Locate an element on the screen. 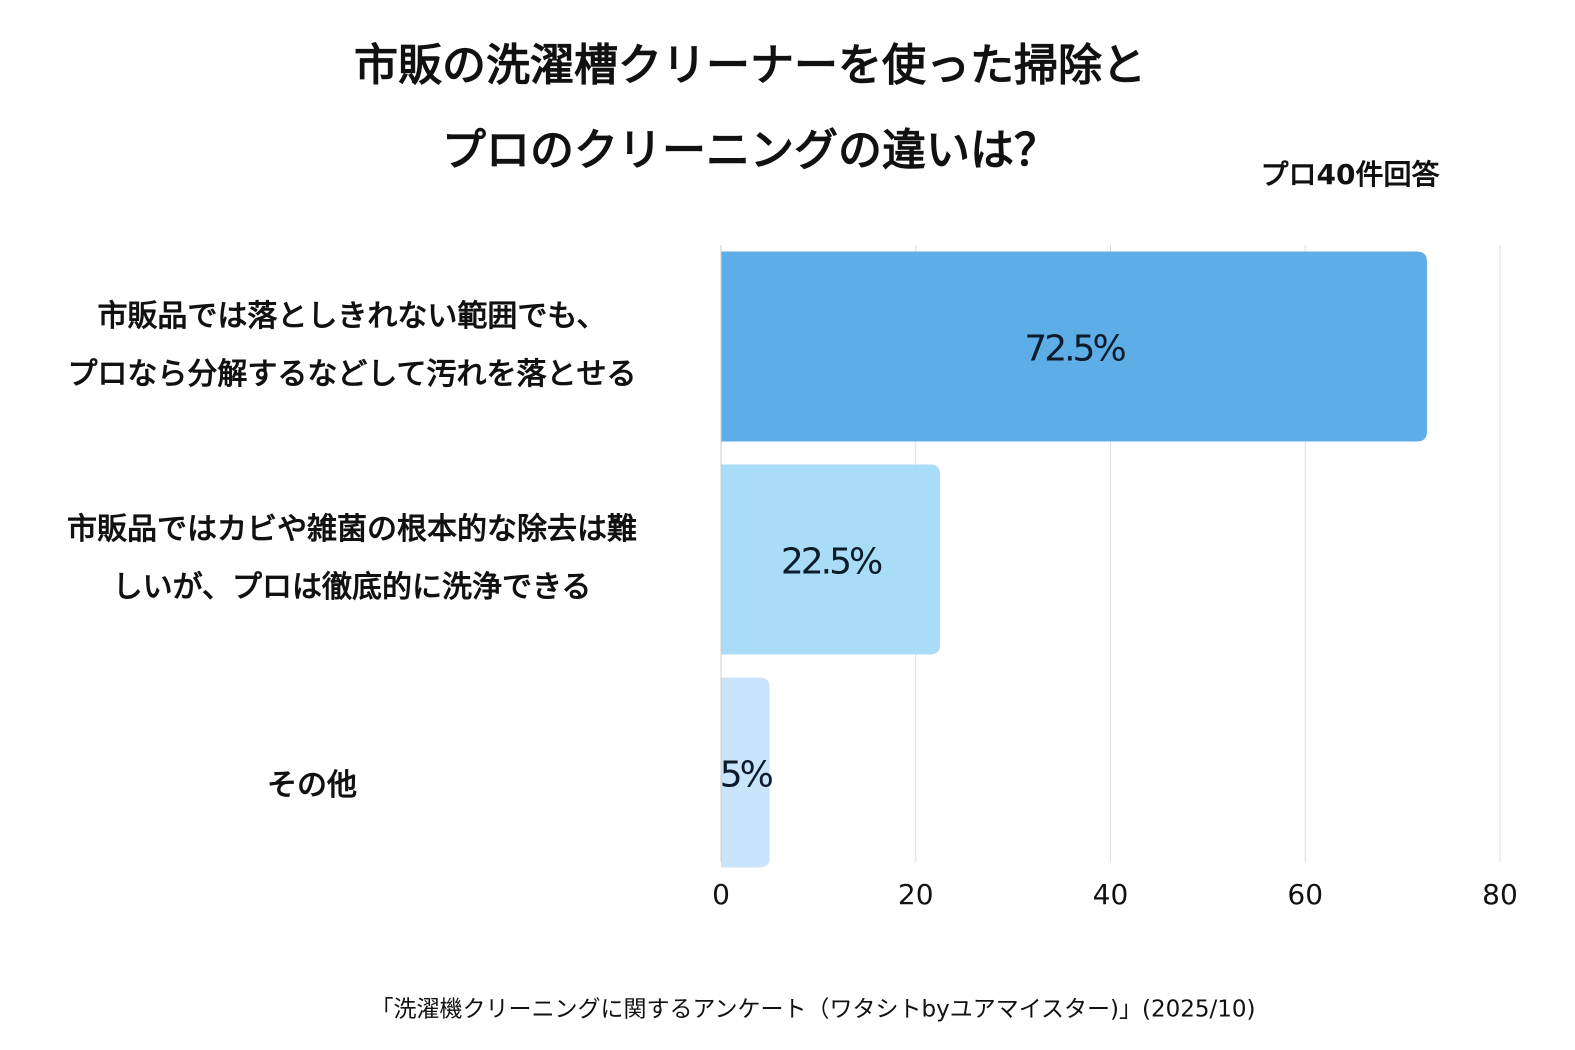 The image size is (1575, 1050). x-tick-label: 60 is located at coordinates (1305, 894).